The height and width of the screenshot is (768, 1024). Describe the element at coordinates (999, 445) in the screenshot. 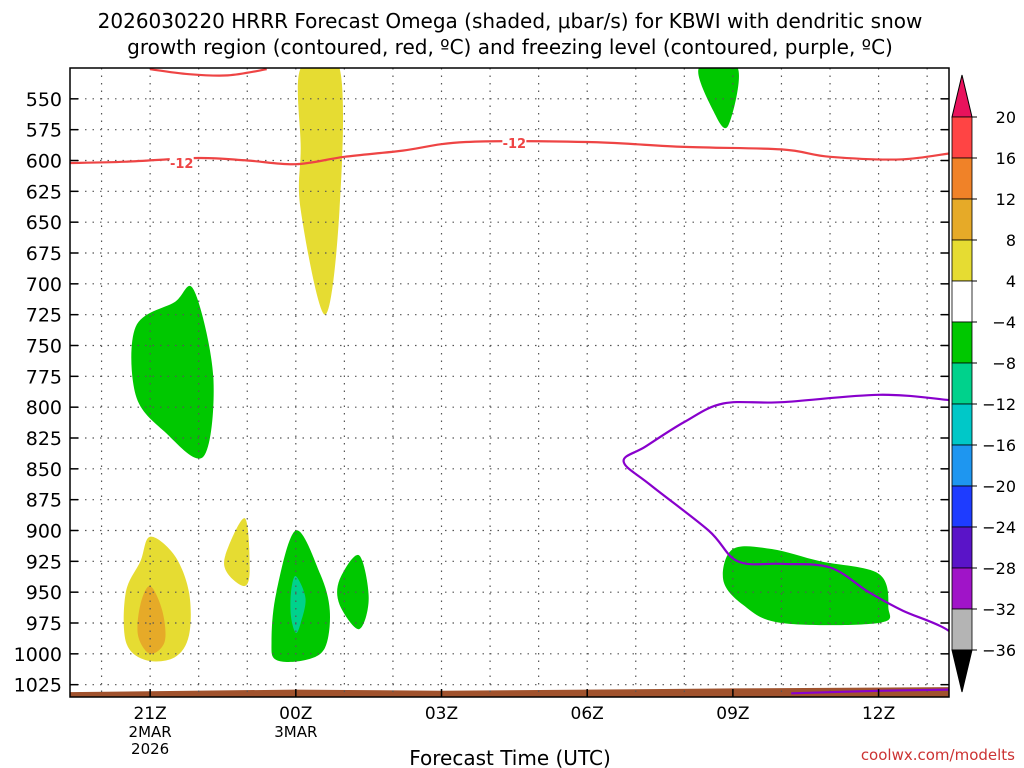

I see `colorbar-label-8: −16` at that location.